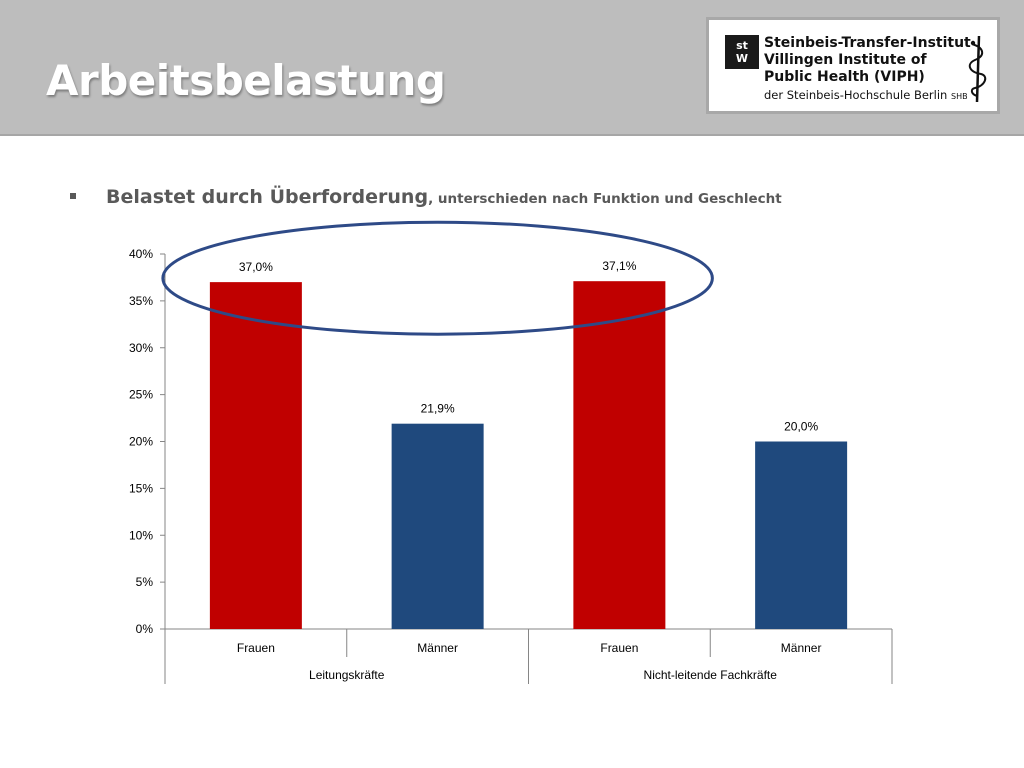  What do you see at coordinates (866, 95) in the screenshot?
I see `logo-line-4: der Steinbeis-Hochschule Berlin SHB` at bounding box center [866, 95].